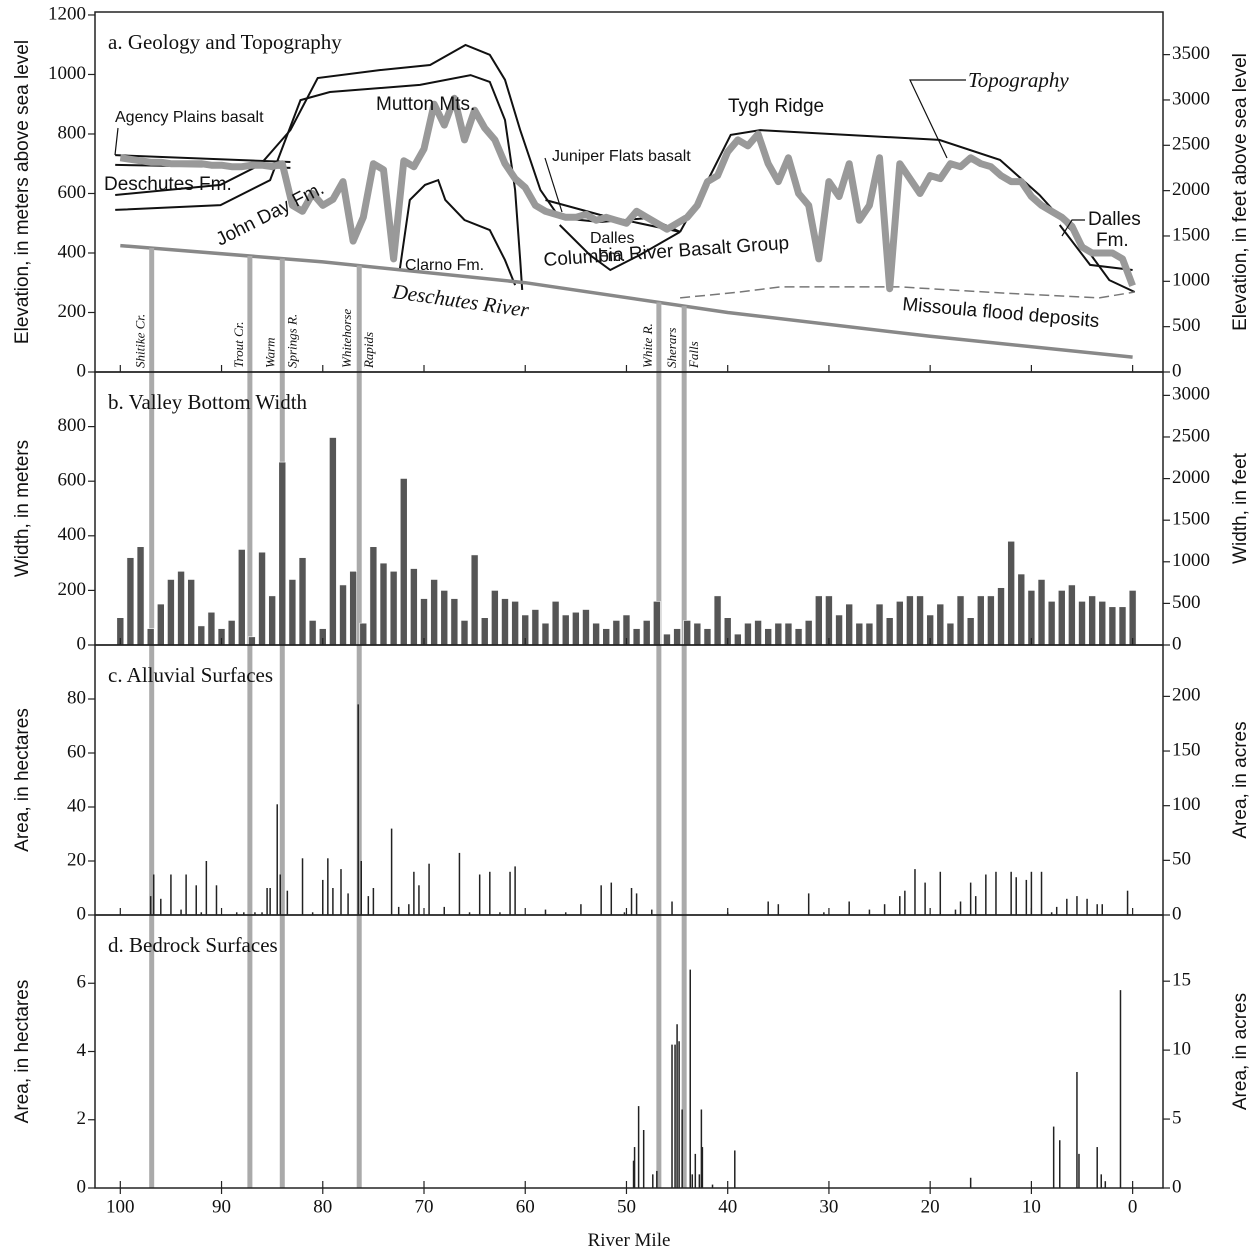 The height and width of the screenshot is (1255, 1258). What do you see at coordinates (1177, 1117) in the screenshot?
I see `y2-tick-label: 5` at bounding box center [1177, 1117].